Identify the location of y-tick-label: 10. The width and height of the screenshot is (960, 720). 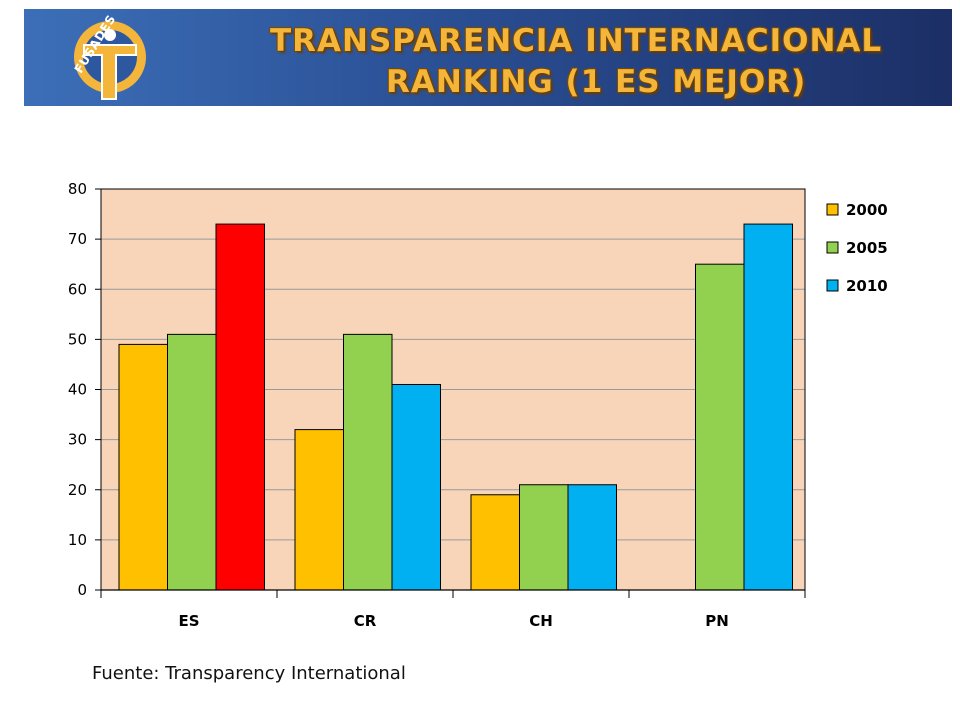
(77, 540).